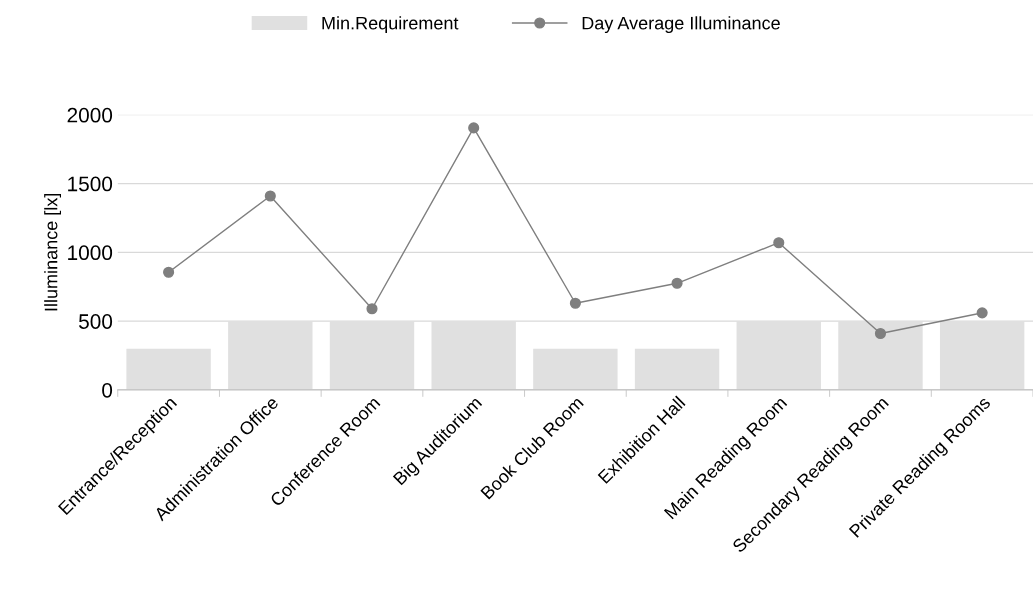  What do you see at coordinates (52, 252) in the screenshot?
I see `y-axis-title: Illuminance [lx]` at bounding box center [52, 252].